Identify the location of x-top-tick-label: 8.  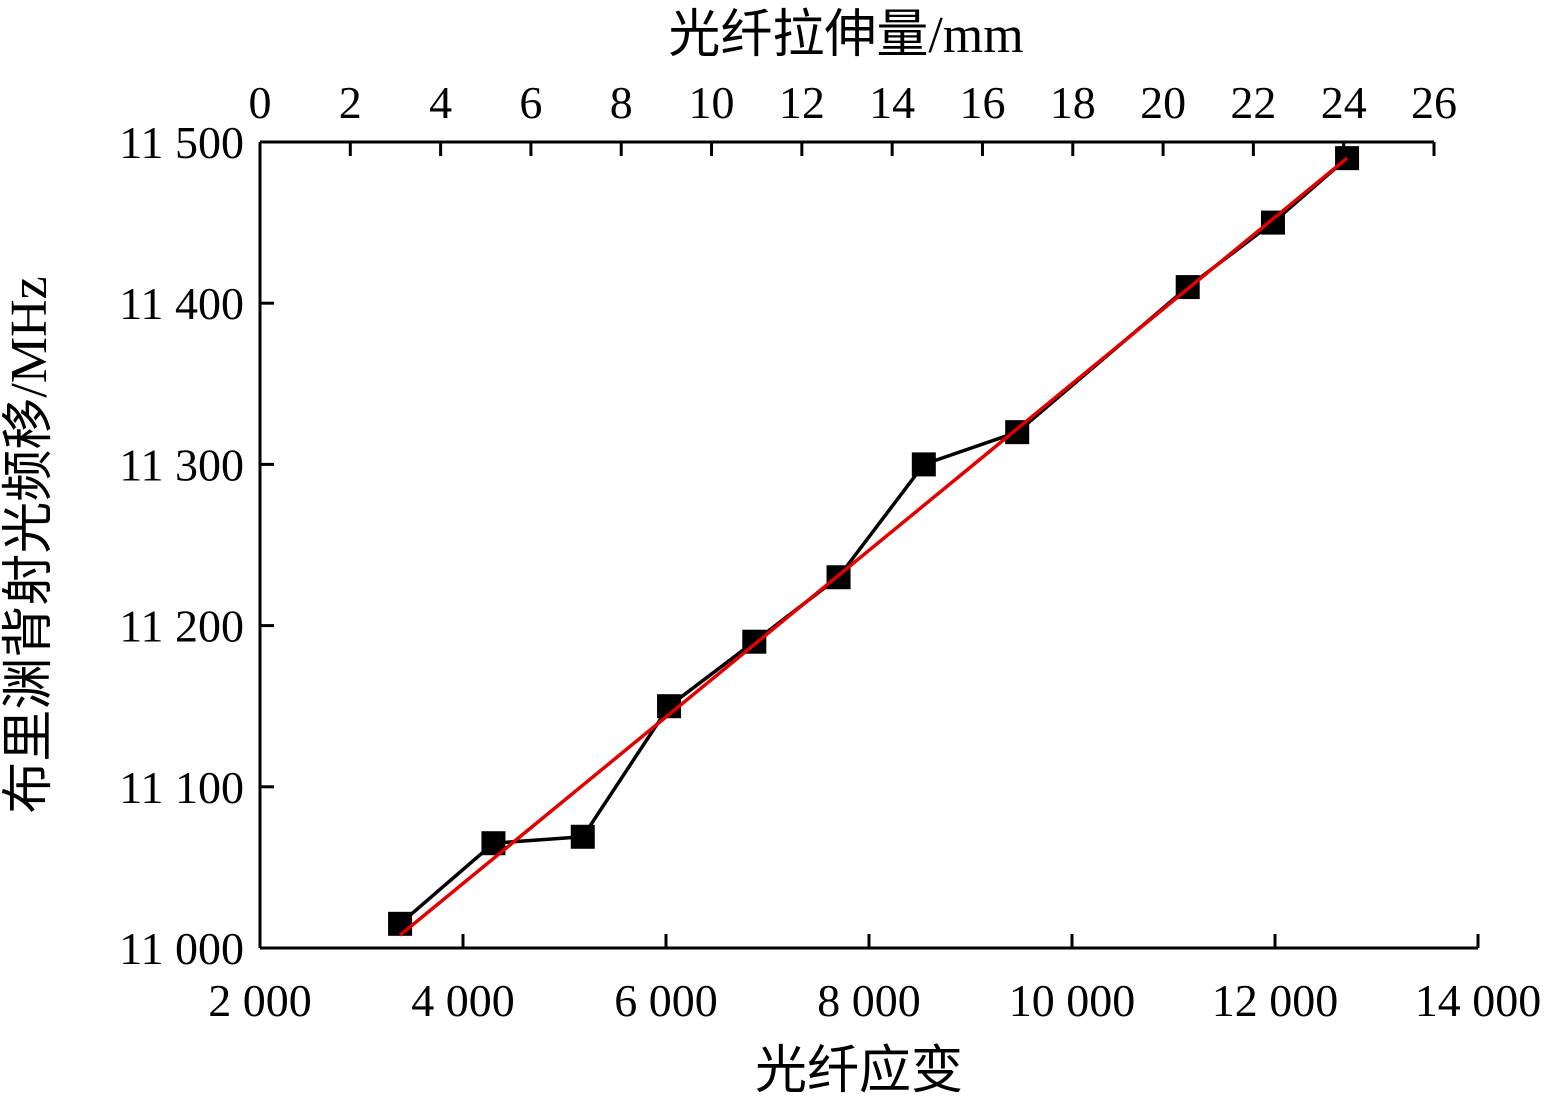
(621, 102).